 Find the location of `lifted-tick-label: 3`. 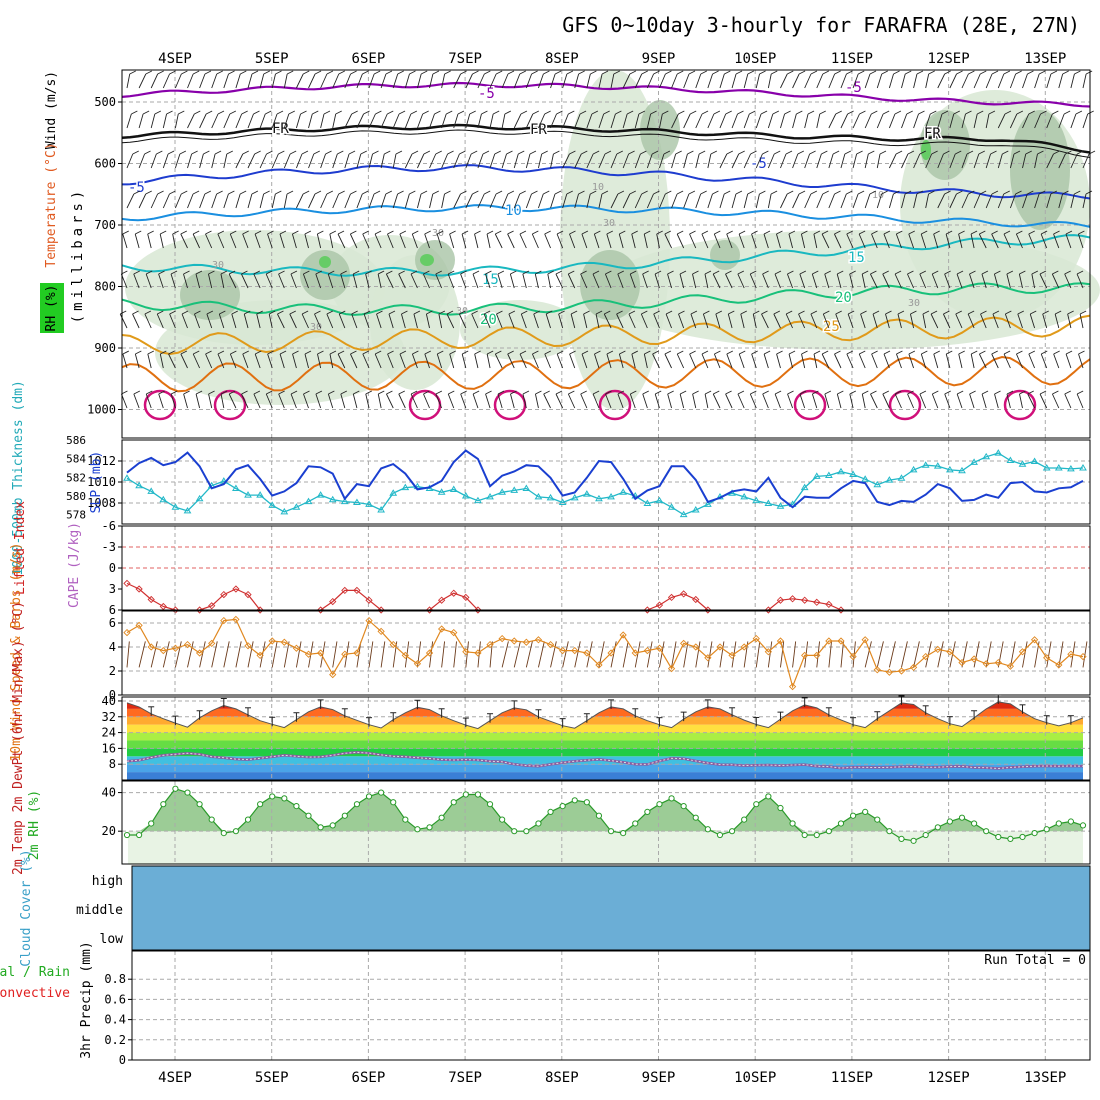

lifted-tick-label: 3 is located at coordinates (112, 589).